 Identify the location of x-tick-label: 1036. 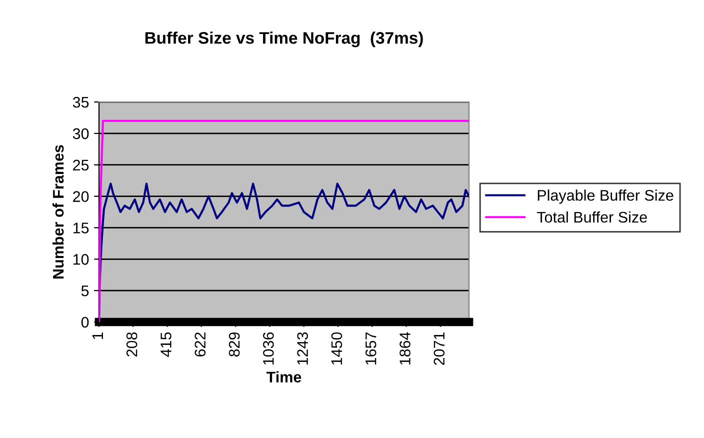
(268, 348).